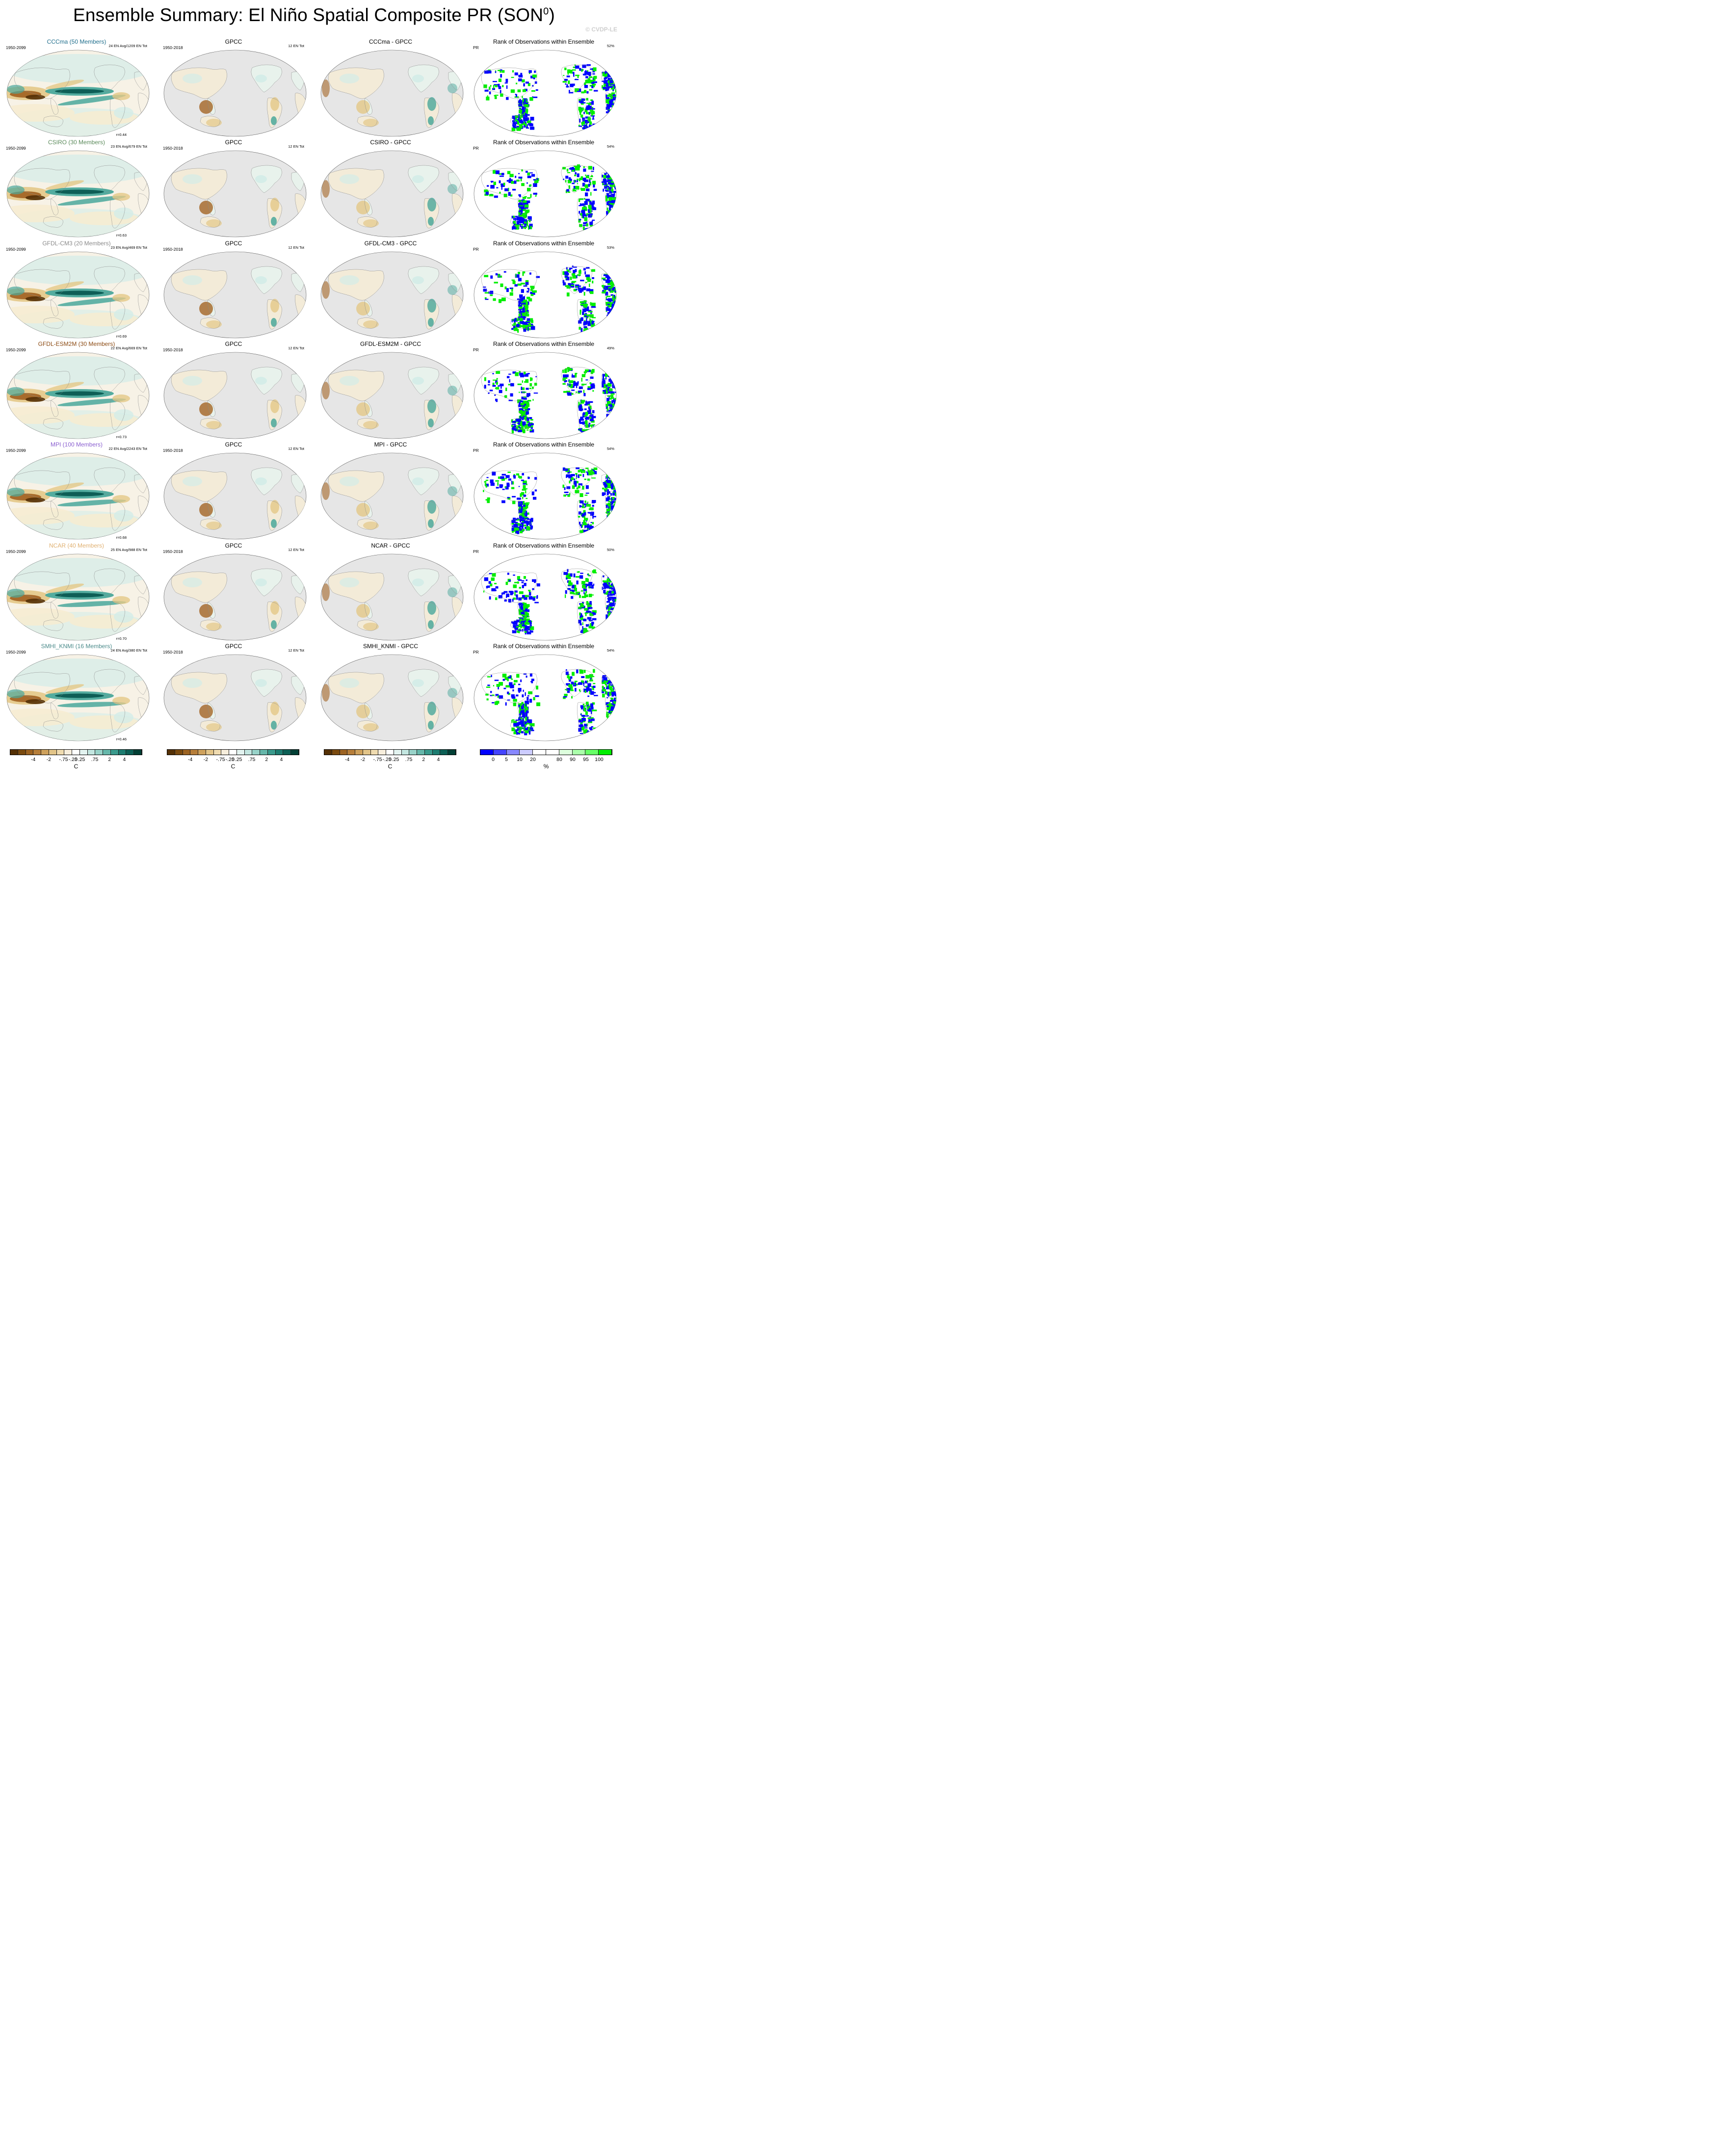 The image size is (1736, 2154). I want to click on colorbar-tick-label: 0, so click(233, 759).